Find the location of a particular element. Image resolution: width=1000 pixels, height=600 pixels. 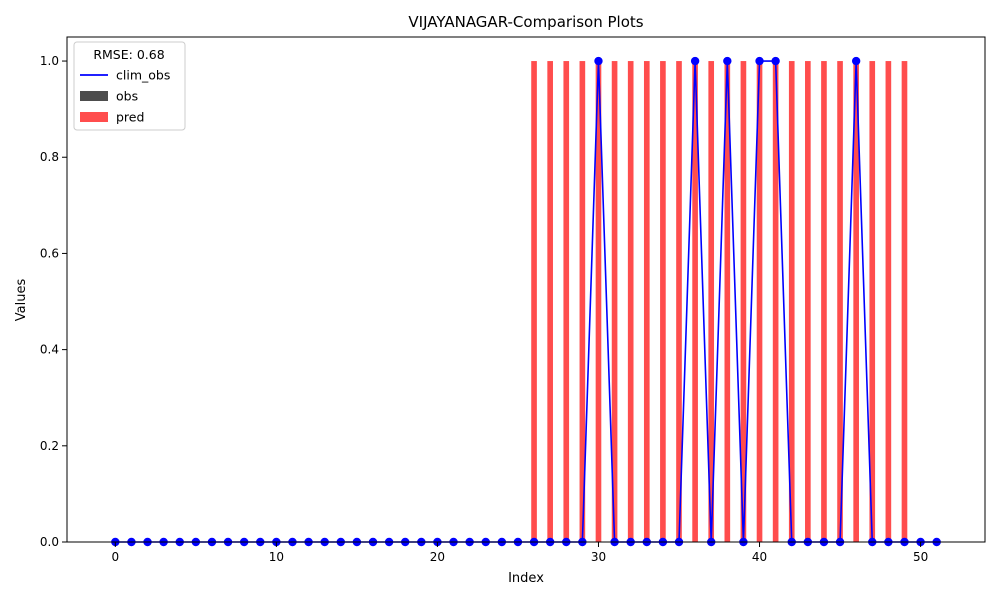

legend-title: RMSE: 0.68 is located at coordinates (128, 54).